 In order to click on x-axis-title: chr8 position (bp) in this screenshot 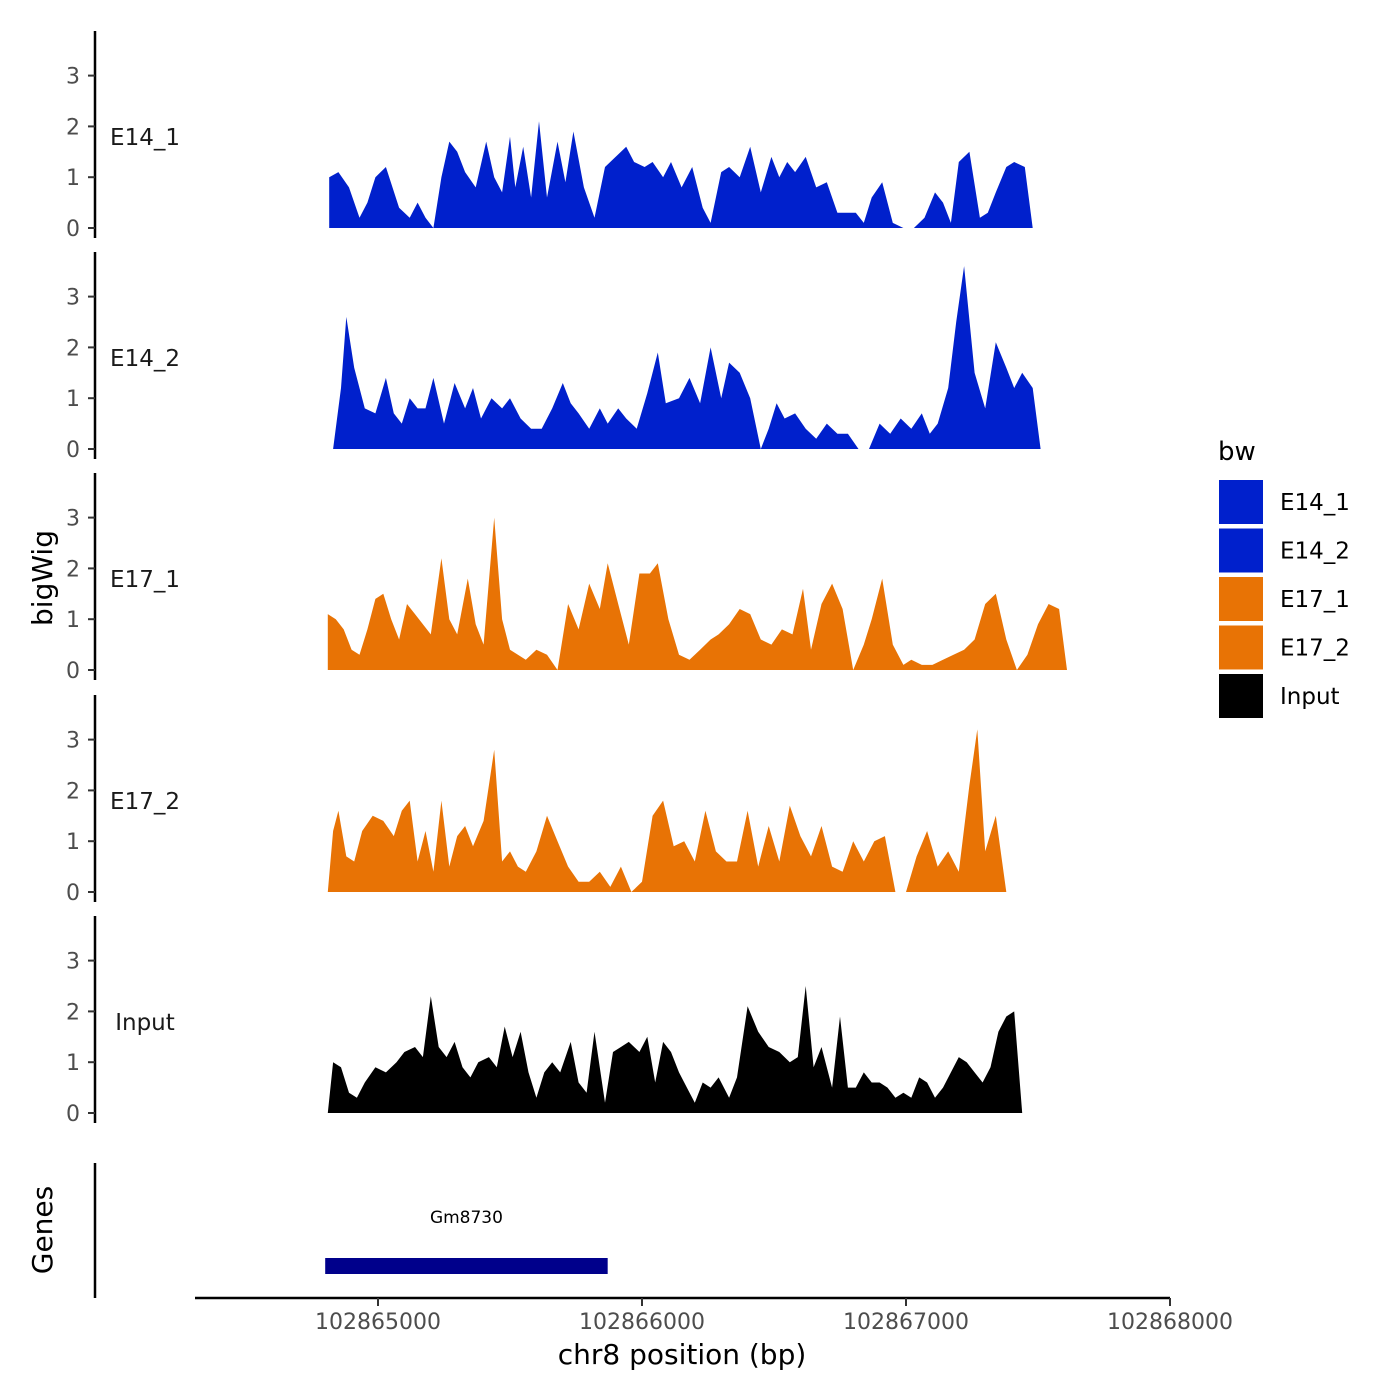, I will do `click(682, 1354)`.